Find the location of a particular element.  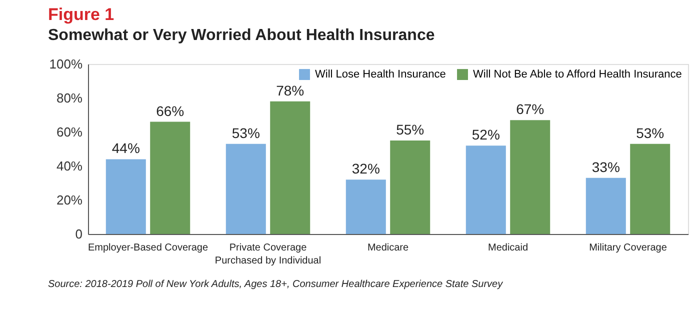

y-tick-label: 0 is located at coordinates (78, 234).